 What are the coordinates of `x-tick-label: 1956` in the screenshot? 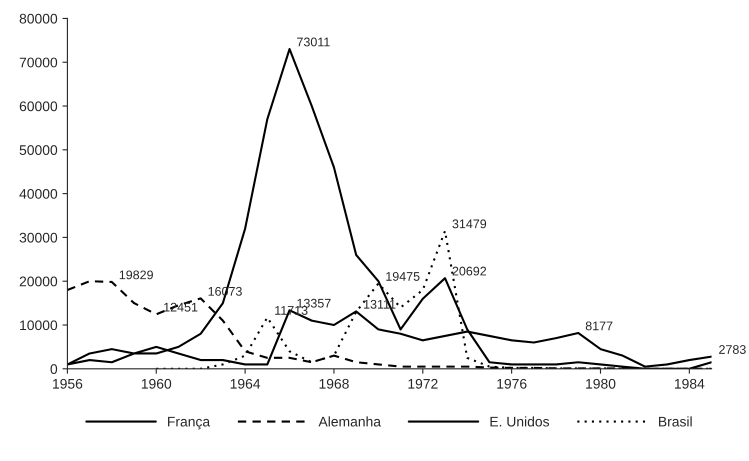 It's located at (67, 383).